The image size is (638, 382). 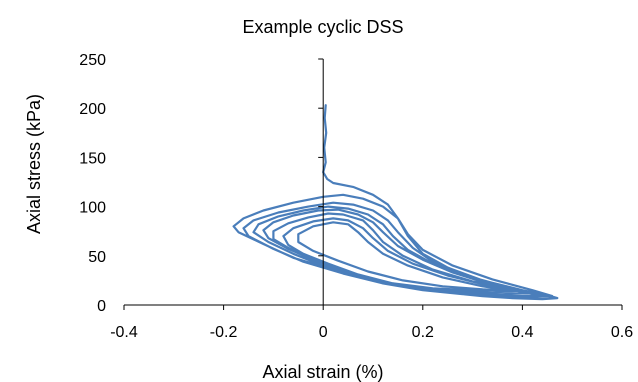 What do you see at coordinates (92, 208) in the screenshot?
I see `y-tick-label: 100` at bounding box center [92, 208].